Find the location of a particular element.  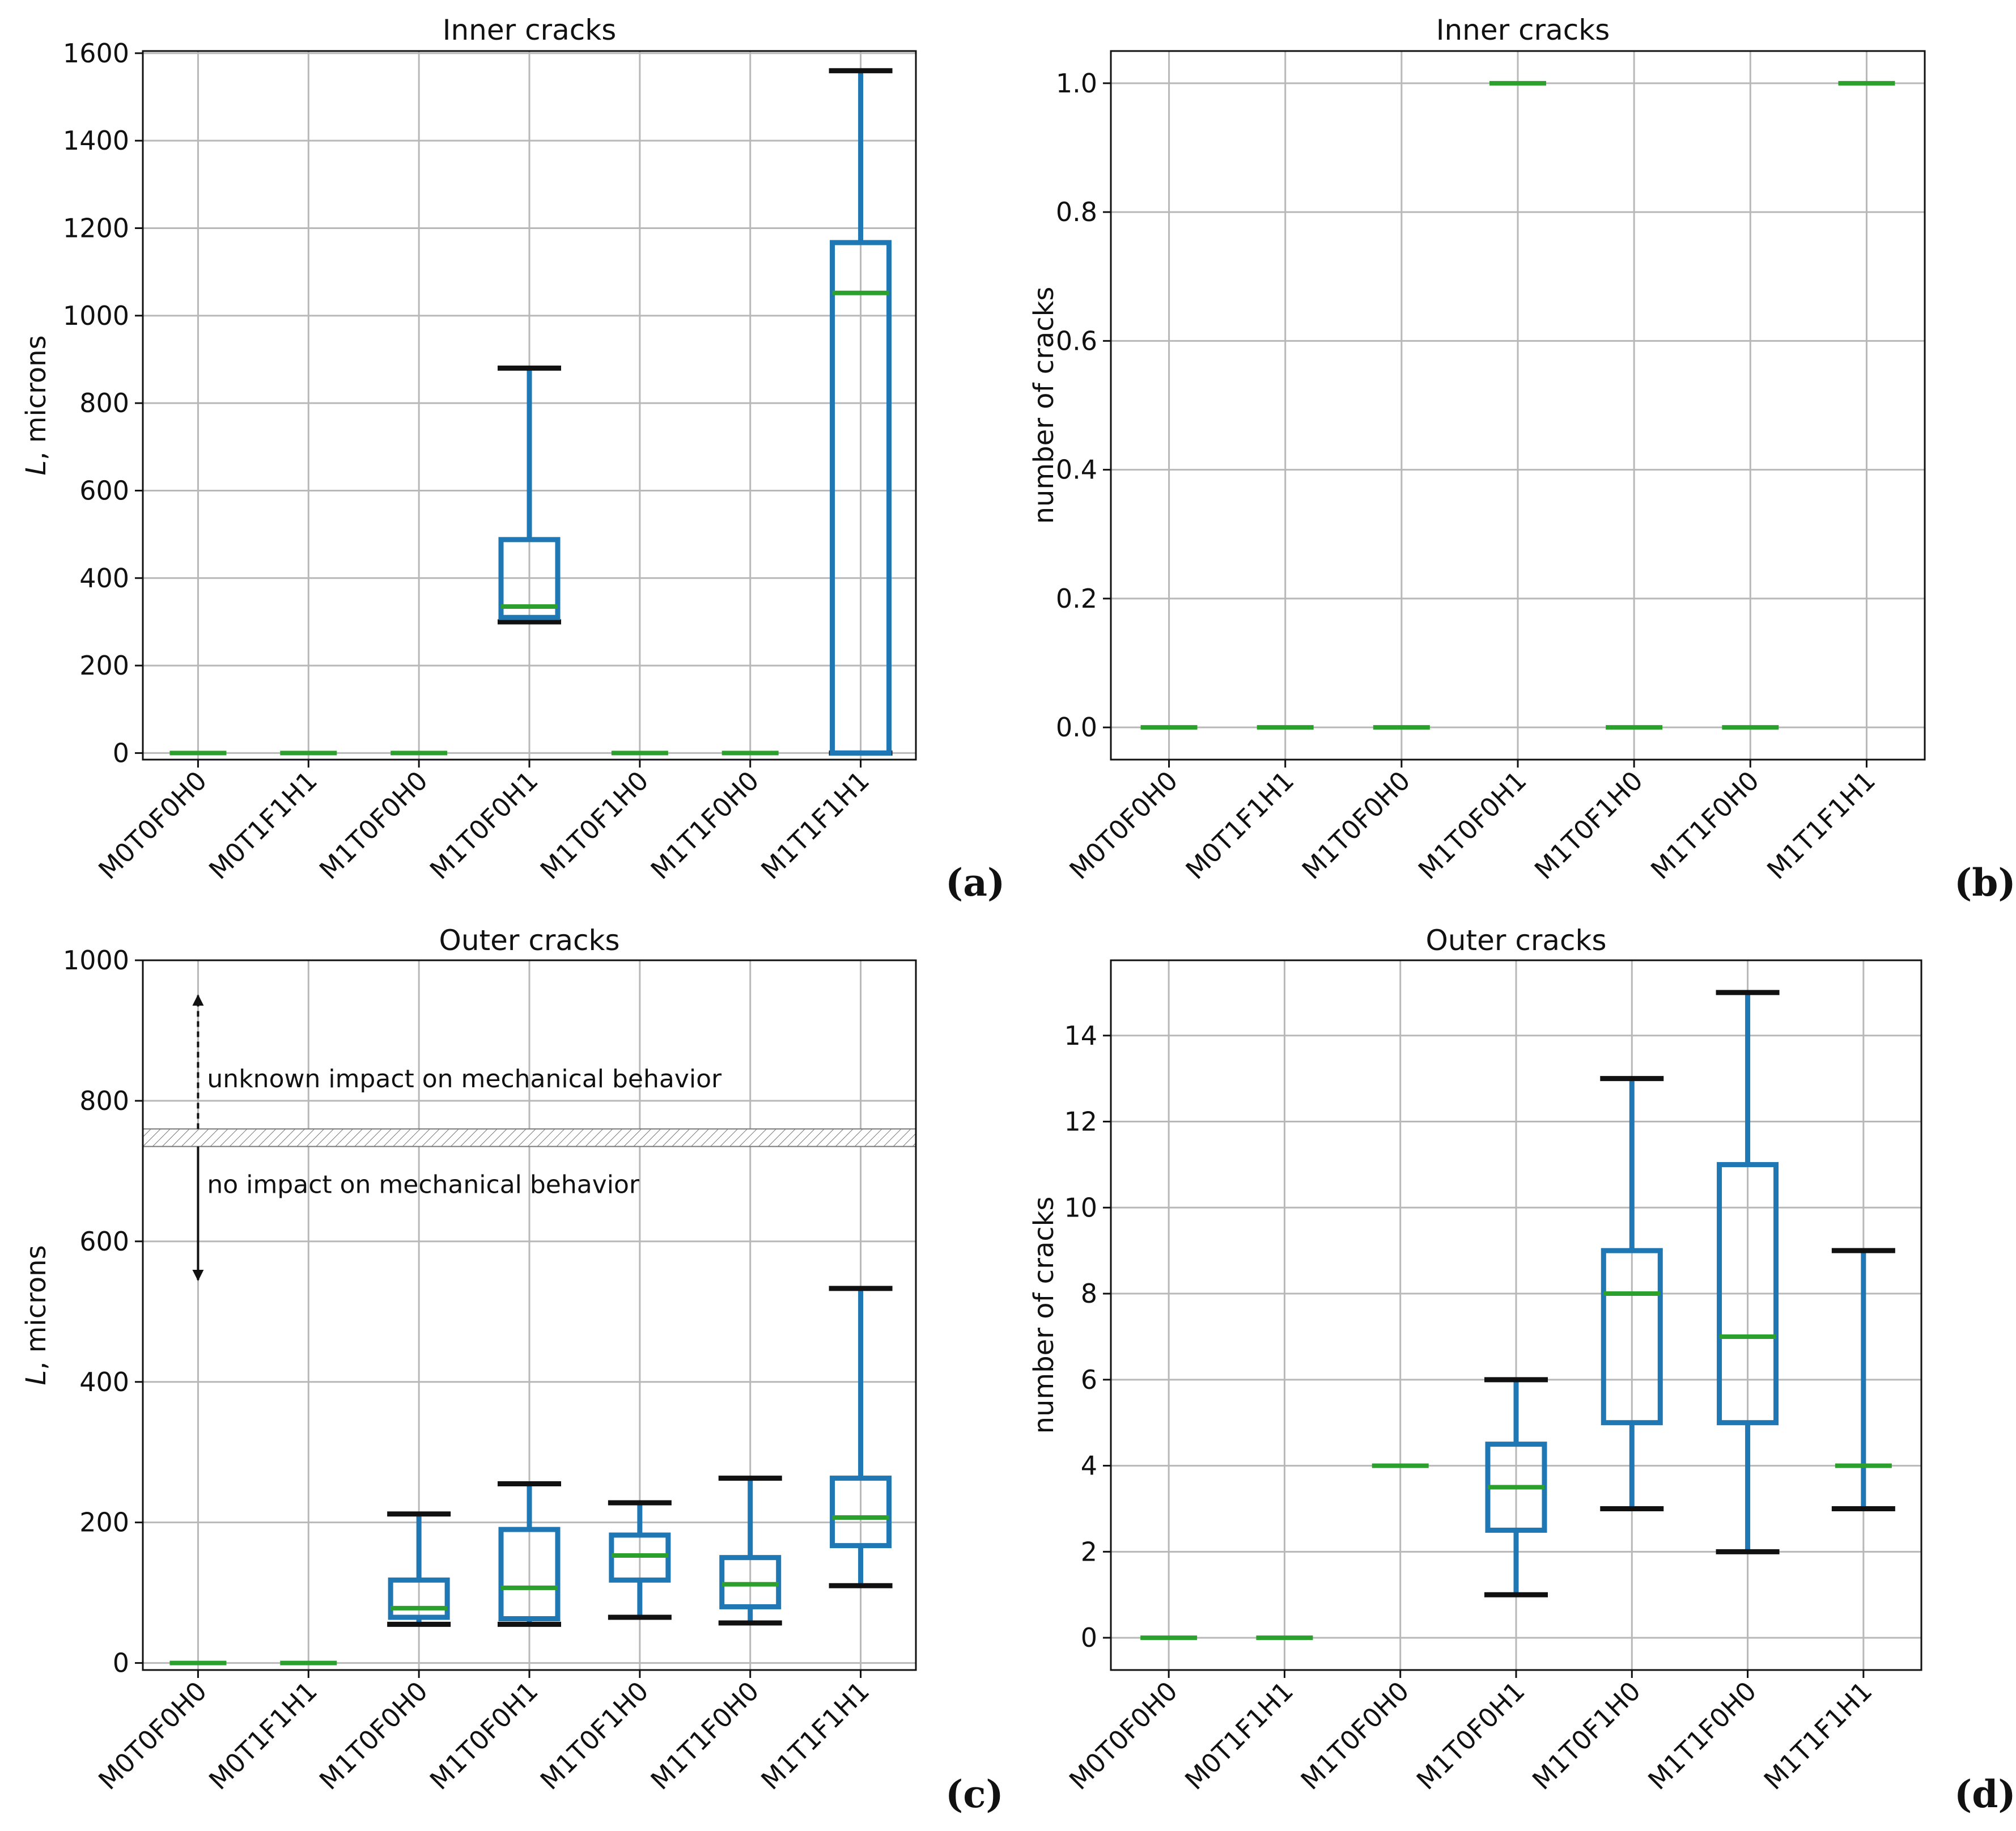

panel-b-y-tick-label: 1.0 is located at coordinates (1076, 83).